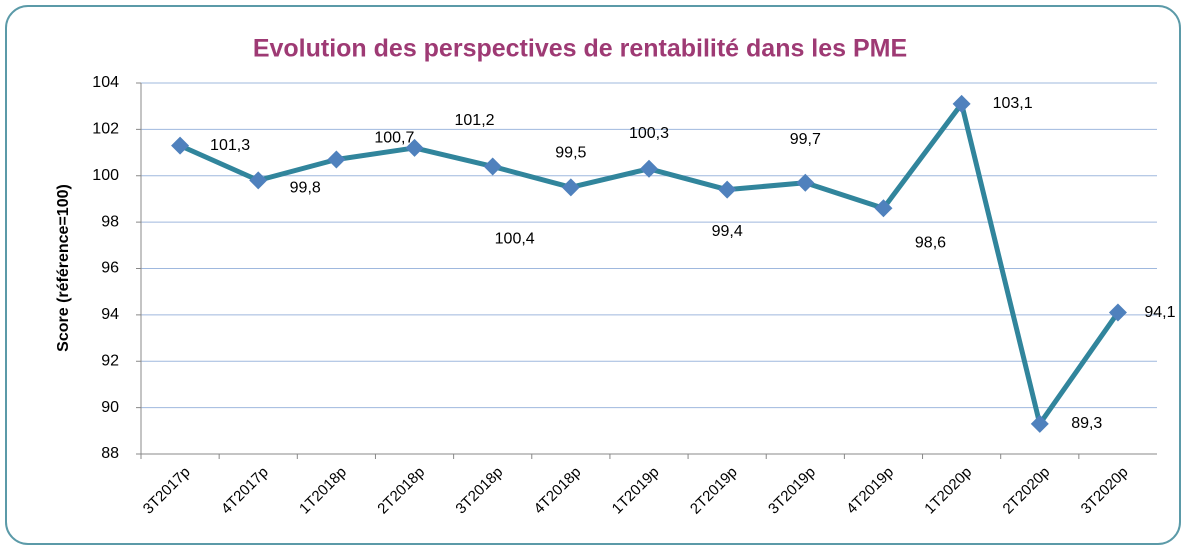  What do you see at coordinates (105, 175) in the screenshot?
I see `y-tick-label: 100` at bounding box center [105, 175].